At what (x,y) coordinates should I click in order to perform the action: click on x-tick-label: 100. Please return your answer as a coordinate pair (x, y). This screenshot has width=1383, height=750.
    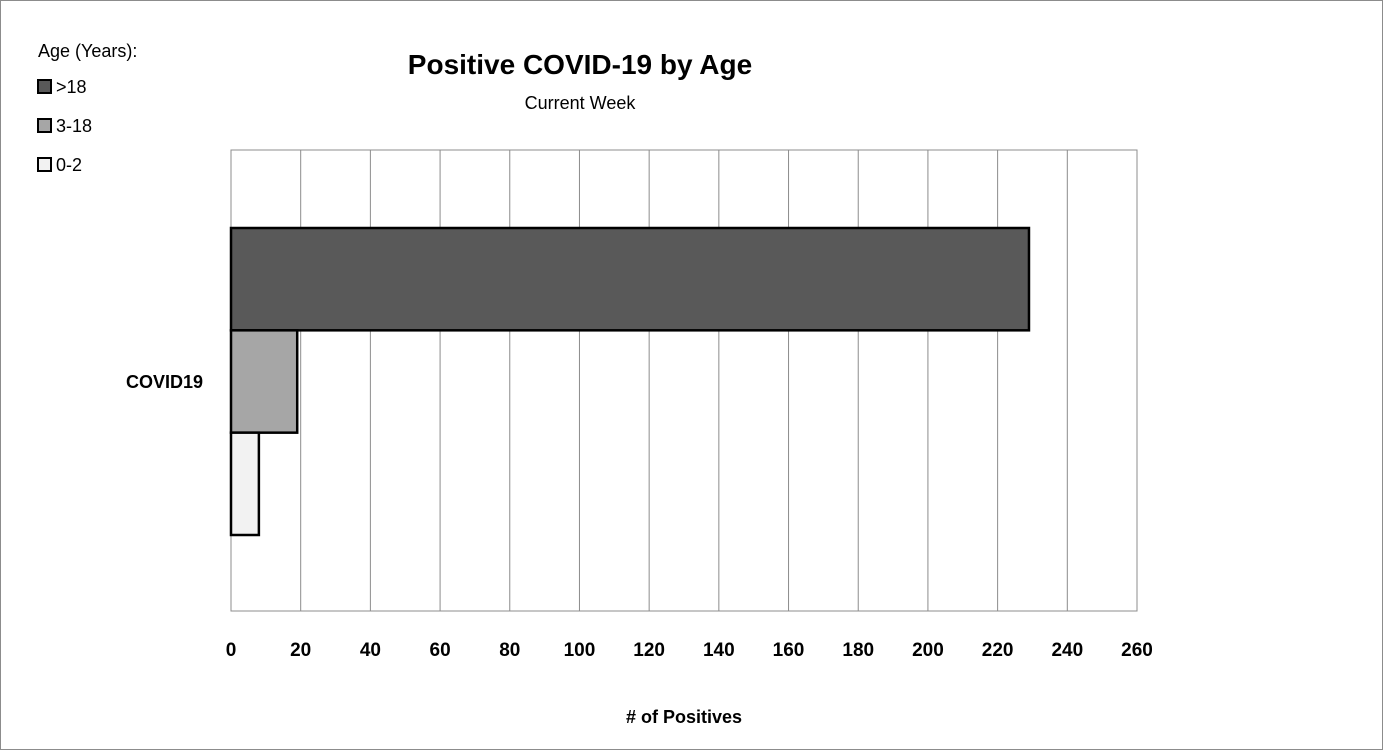
    Looking at the image, I should click on (580, 650).